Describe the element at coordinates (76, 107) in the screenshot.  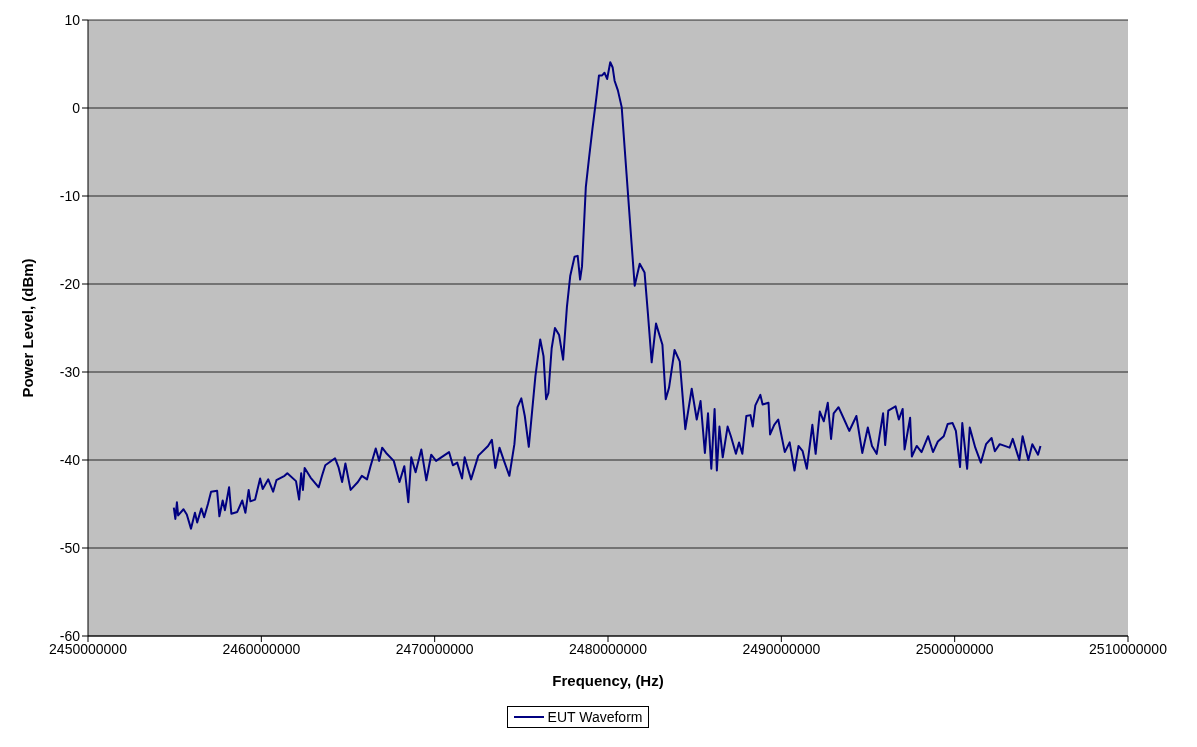
I see `y-tick-label: 0` at that location.